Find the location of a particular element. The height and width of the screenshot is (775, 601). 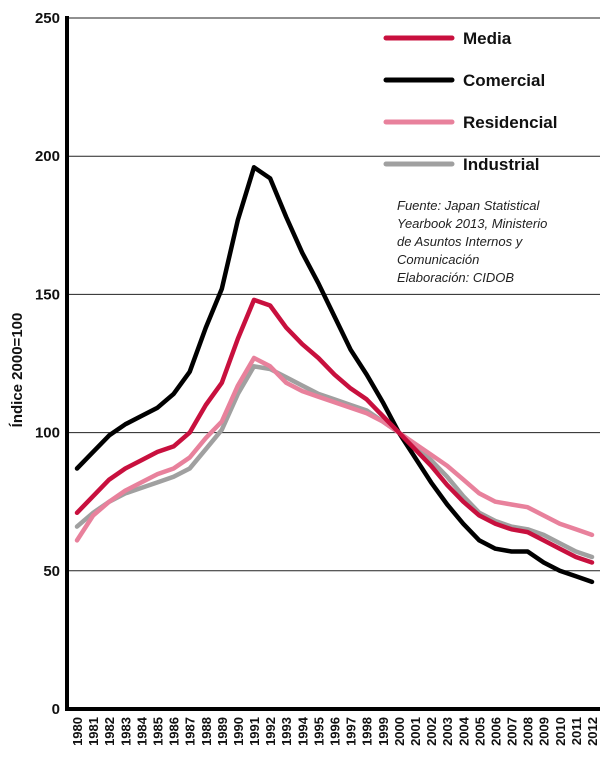

legend-label-residencial: Residencial is located at coordinates (510, 122).